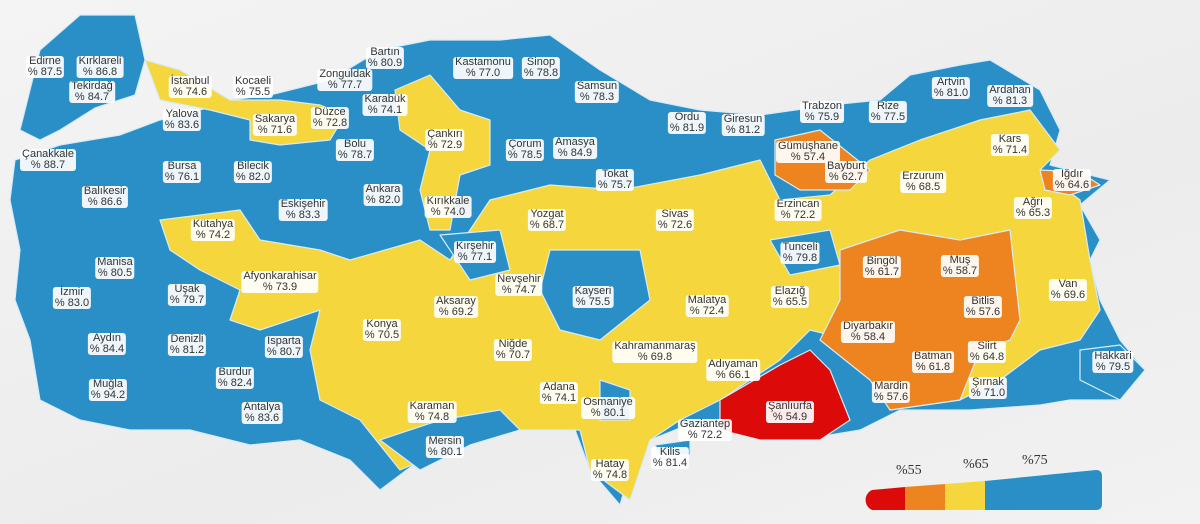 Image resolution: width=1200 pixels, height=524 pixels. Describe the element at coordinates (182, 120) in the screenshot. I see `province-label-yalova: Yalova% 83.6` at that location.